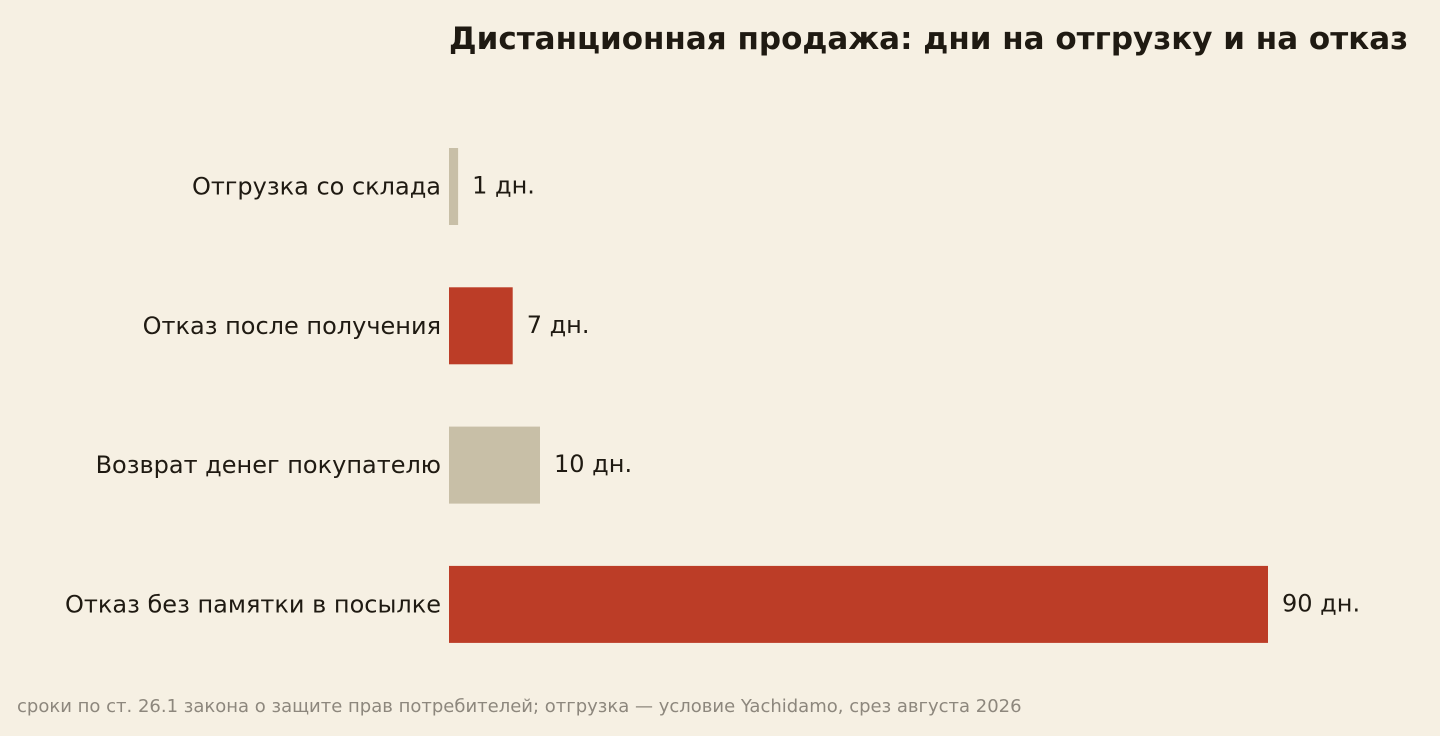  Describe the element at coordinates (593, 464) in the screenshot. I see `value-label: 10 дн.` at that location.